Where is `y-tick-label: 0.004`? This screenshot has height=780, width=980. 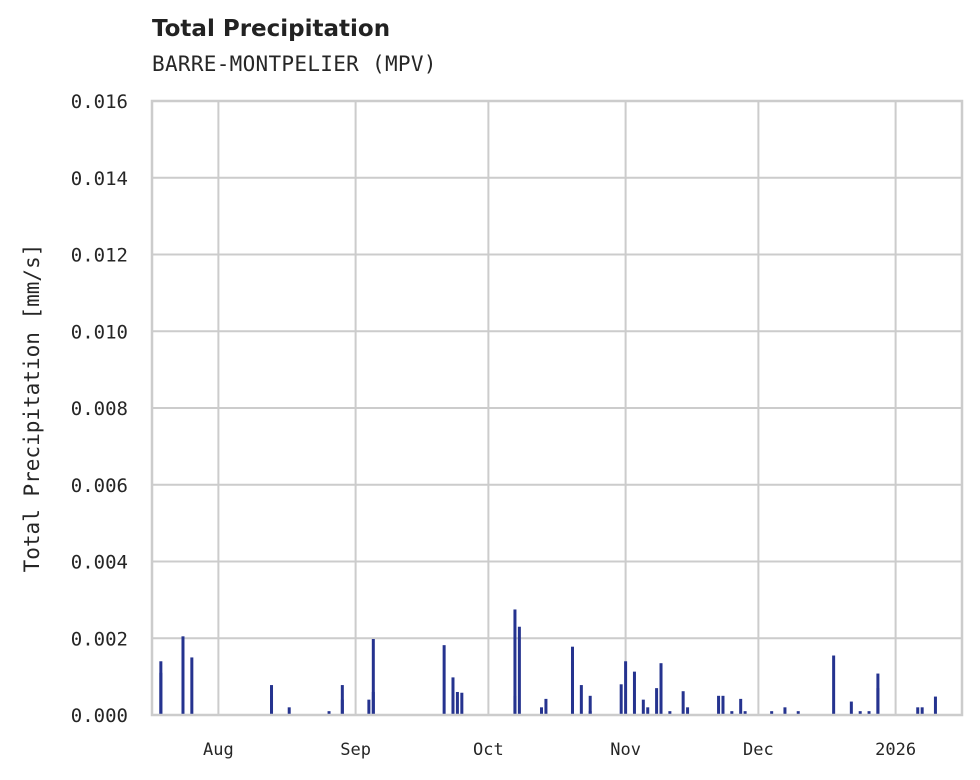
y-tick-label: 0.004 is located at coordinates (99, 563).